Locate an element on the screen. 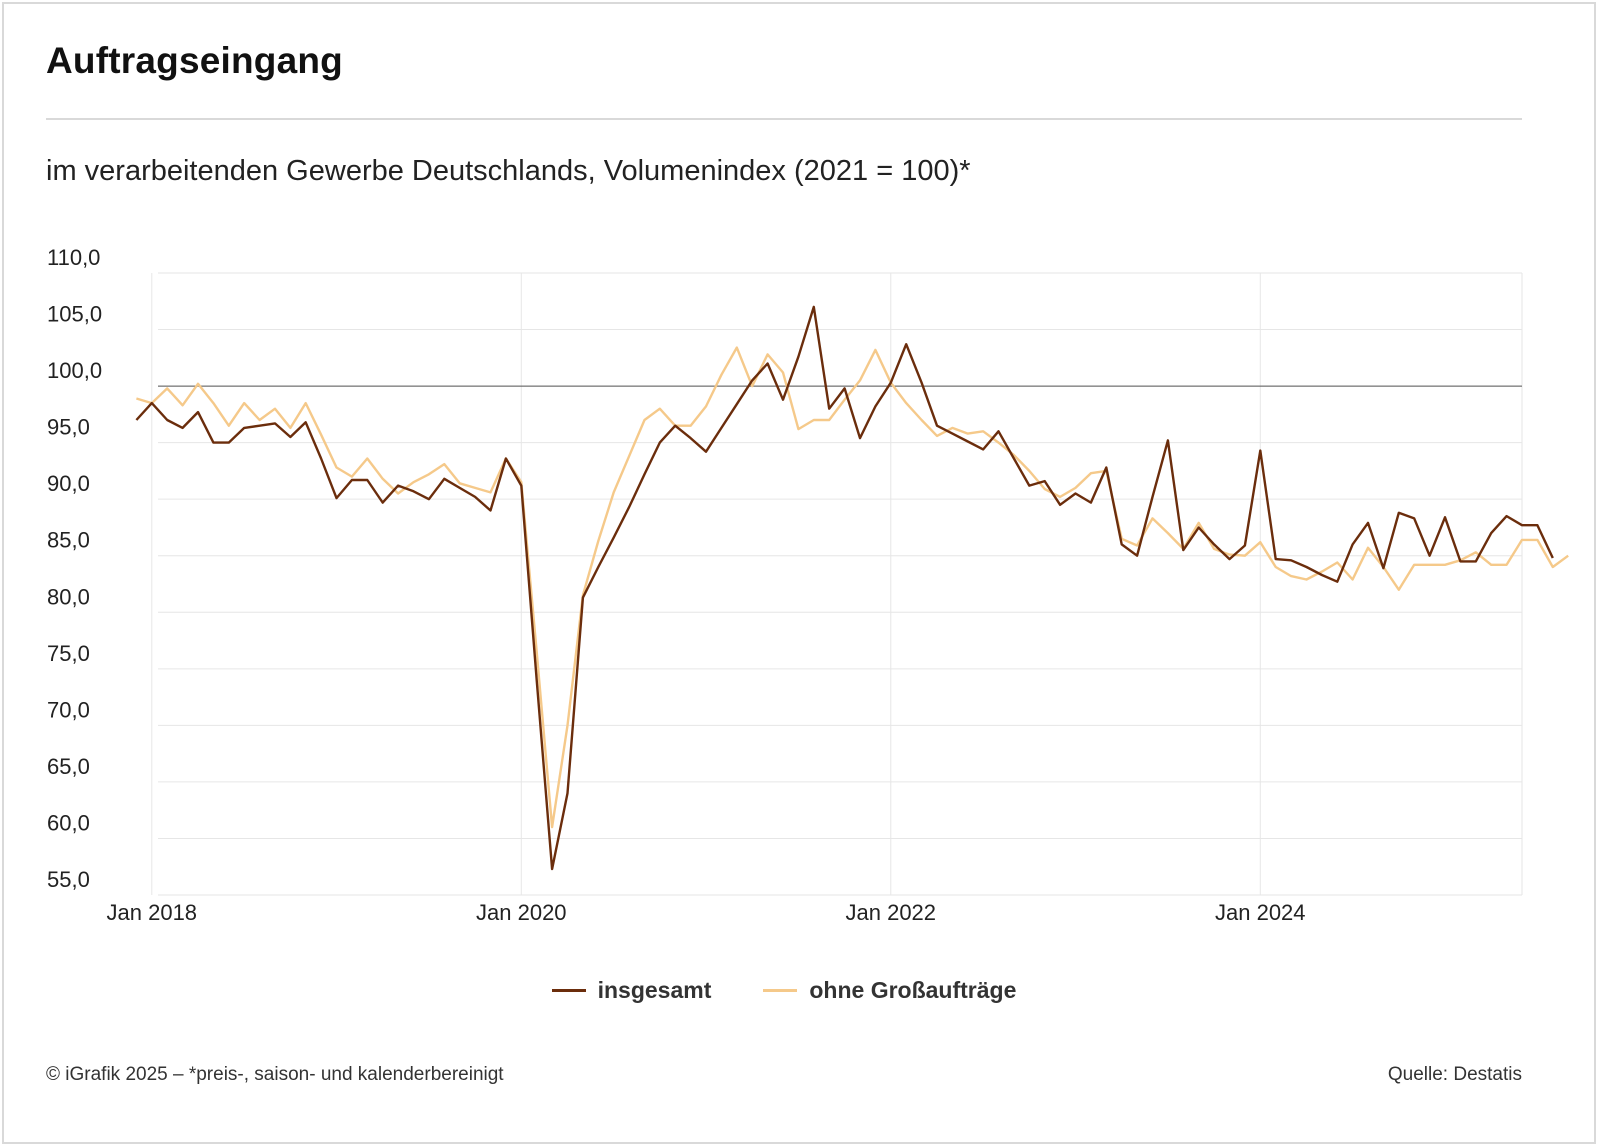 The height and width of the screenshot is (1148, 1600). legend-item-ohne-grossauftraege: ohne Großaufträge is located at coordinates (889, 990).